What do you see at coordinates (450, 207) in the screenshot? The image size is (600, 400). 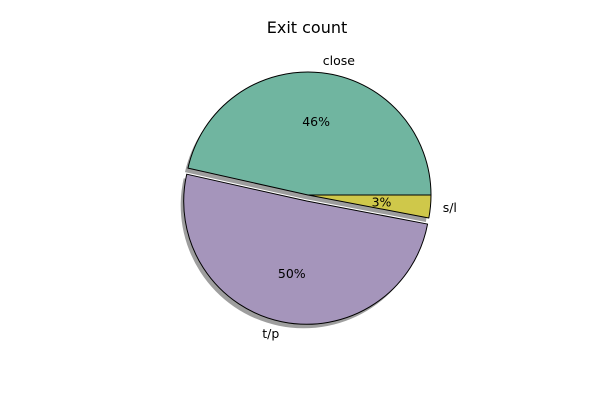 I see `pie-category-label-s-l: s/l` at bounding box center [450, 207].